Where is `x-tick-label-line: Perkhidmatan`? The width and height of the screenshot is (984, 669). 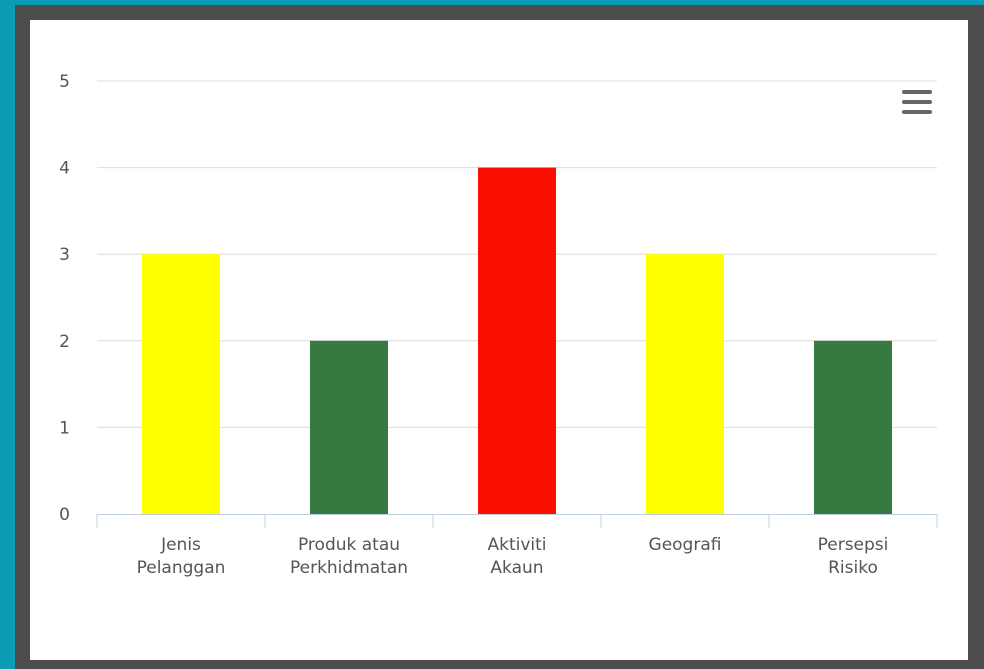 x-tick-label-line: Perkhidmatan is located at coordinates (349, 568).